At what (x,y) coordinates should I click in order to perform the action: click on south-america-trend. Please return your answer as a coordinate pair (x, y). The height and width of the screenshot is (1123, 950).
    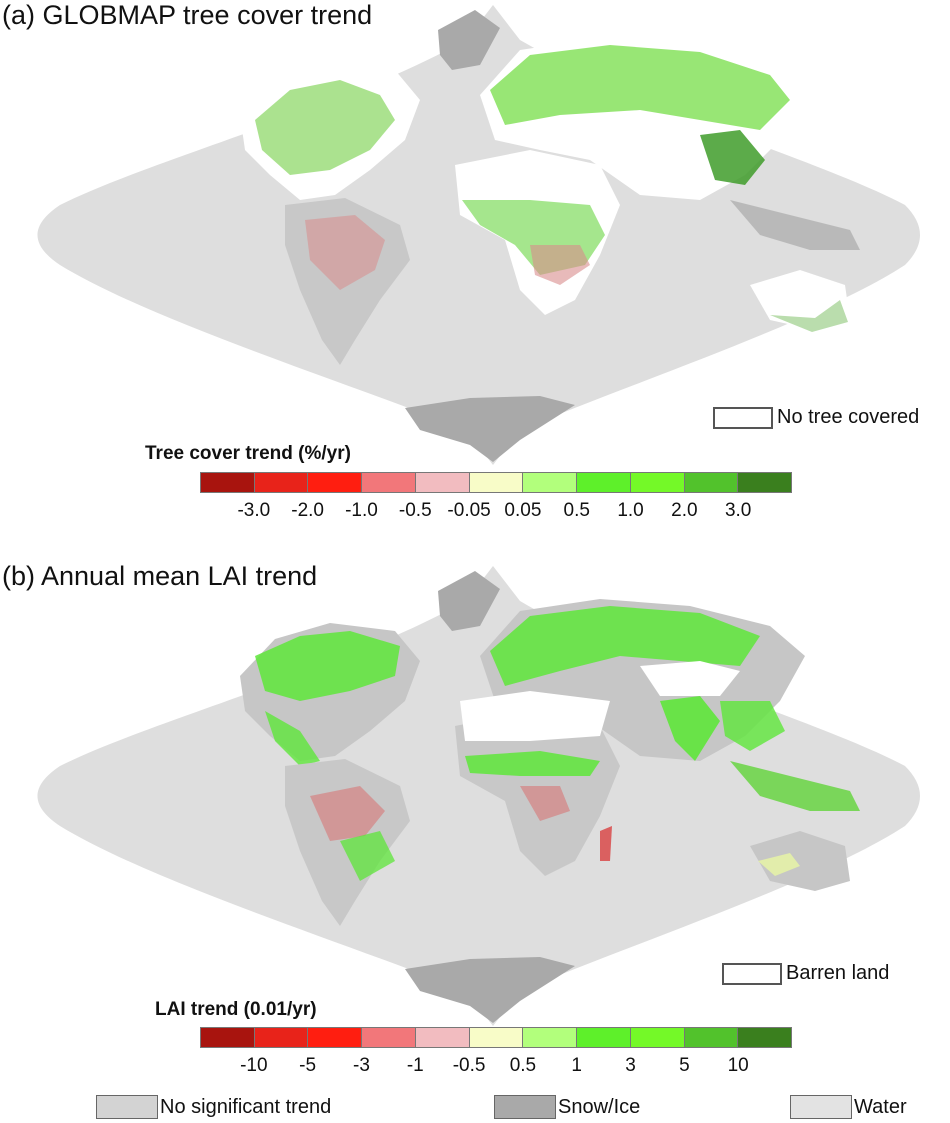
    Looking at the image, I should click on (345, 252).